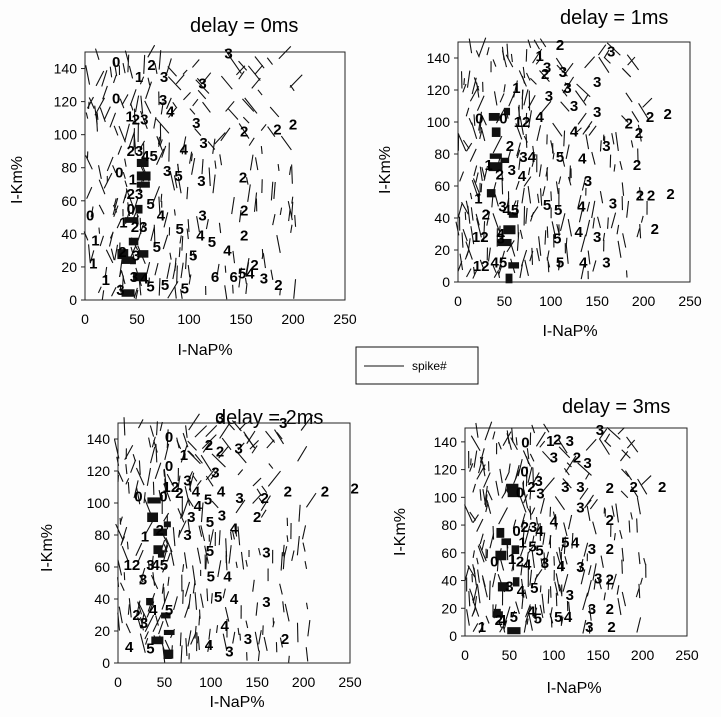  I want to click on x-axis-label: I-NaP%, so click(569, 331).